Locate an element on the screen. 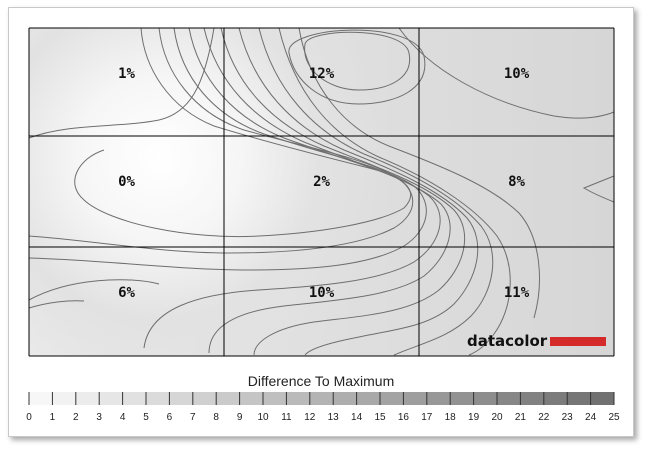 The width and height of the screenshot is (650, 455). cell-label-2-0: 6% is located at coordinates (126, 293).